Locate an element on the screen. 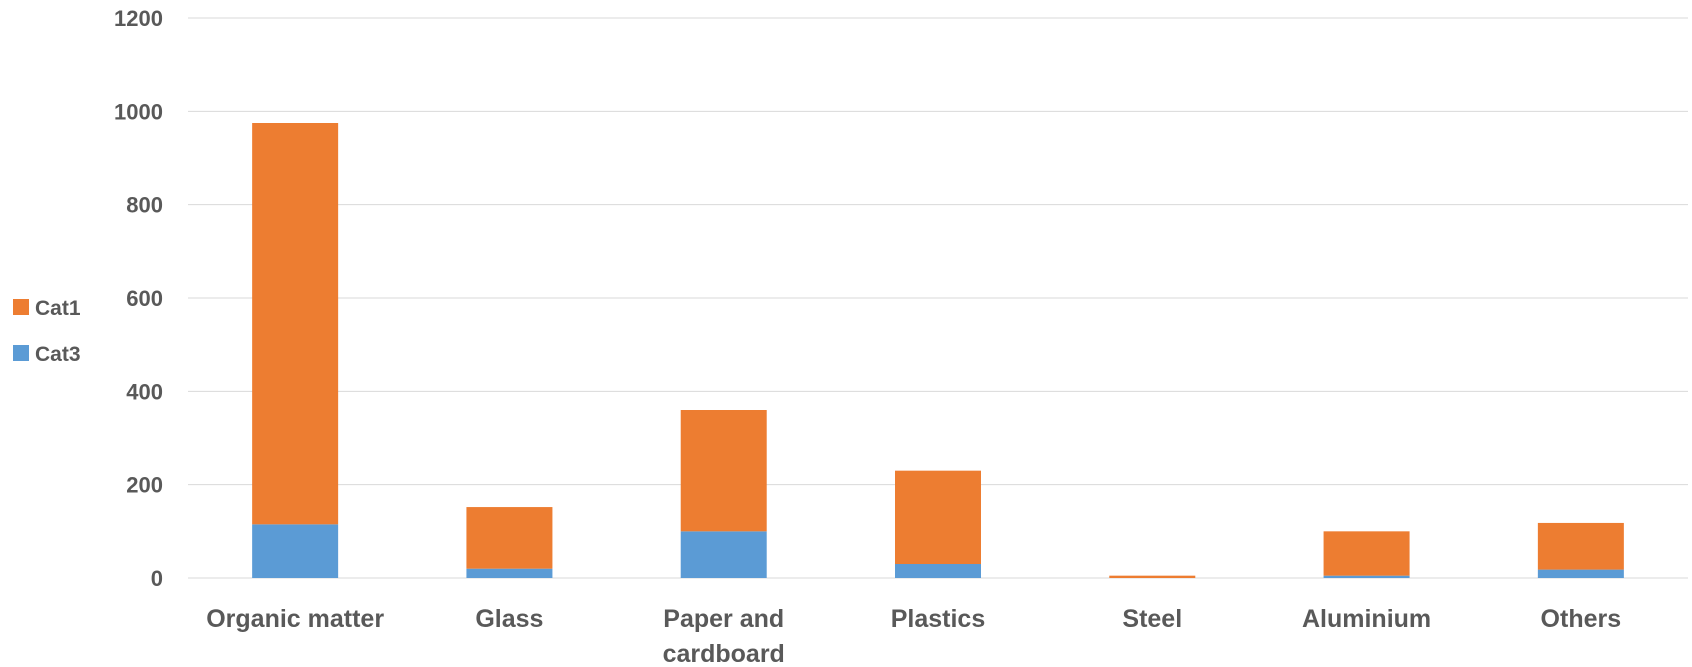 The width and height of the screenshot is (1692, 667). legend: Cat1 Cat3 is located at coordinates (47, 331).